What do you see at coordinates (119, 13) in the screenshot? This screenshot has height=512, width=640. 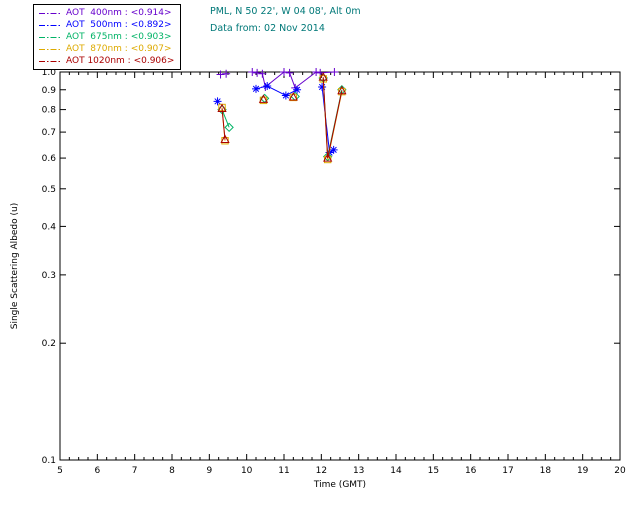 I see `legend-item-label: AOT 400nm : <0.914>` at bounding box center [119, 13].